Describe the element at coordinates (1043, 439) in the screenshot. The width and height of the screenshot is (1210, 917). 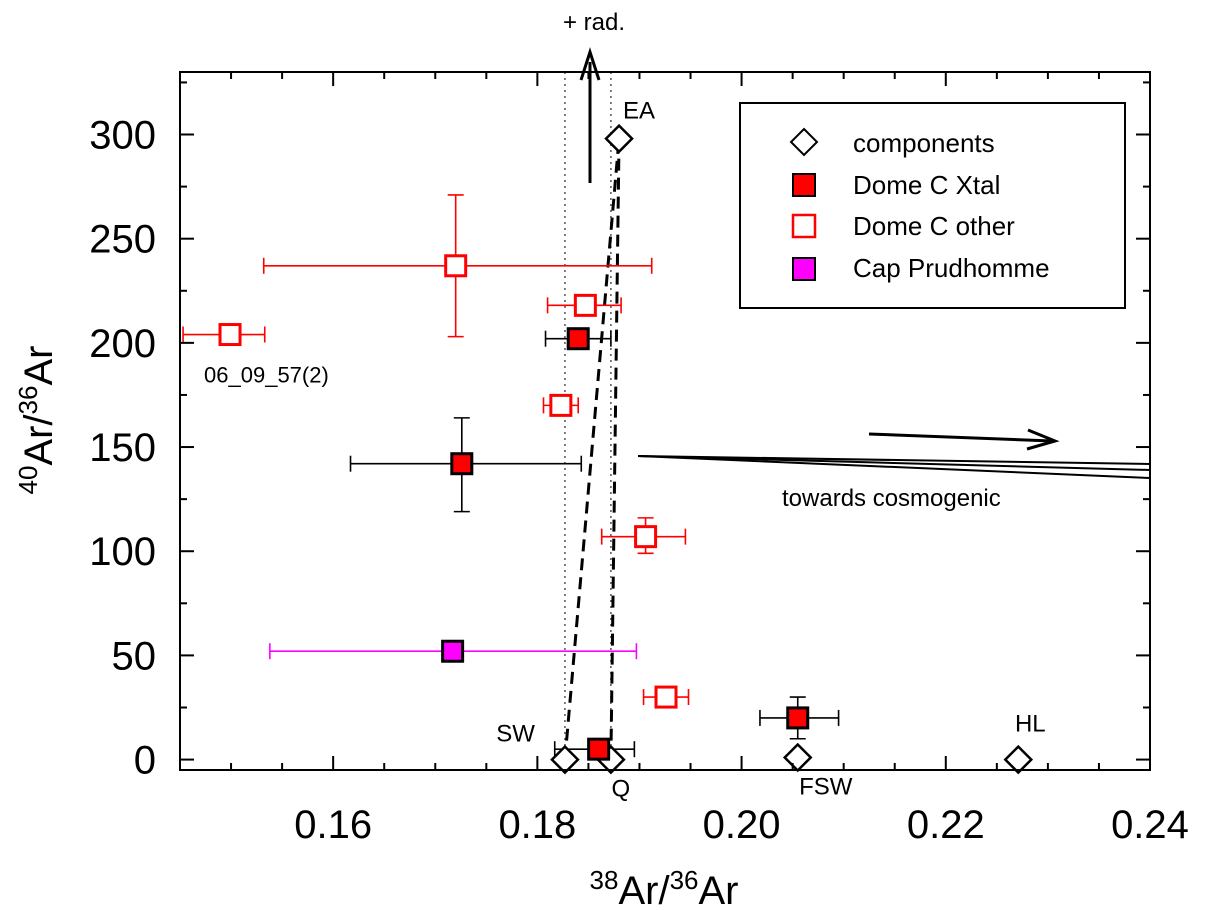
I see `cosmogenic-arrow-head` at that location.